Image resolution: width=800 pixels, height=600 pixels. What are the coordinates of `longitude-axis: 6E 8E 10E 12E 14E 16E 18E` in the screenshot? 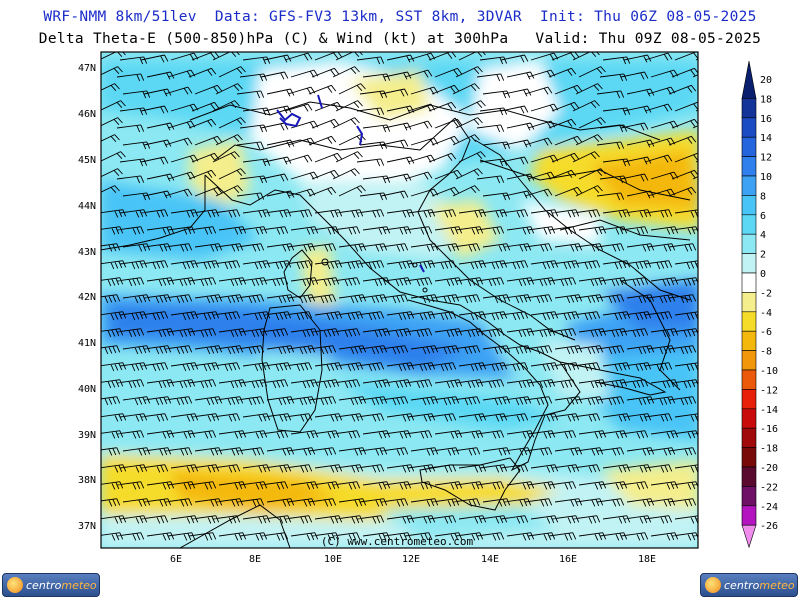 It's located at (413, 559).